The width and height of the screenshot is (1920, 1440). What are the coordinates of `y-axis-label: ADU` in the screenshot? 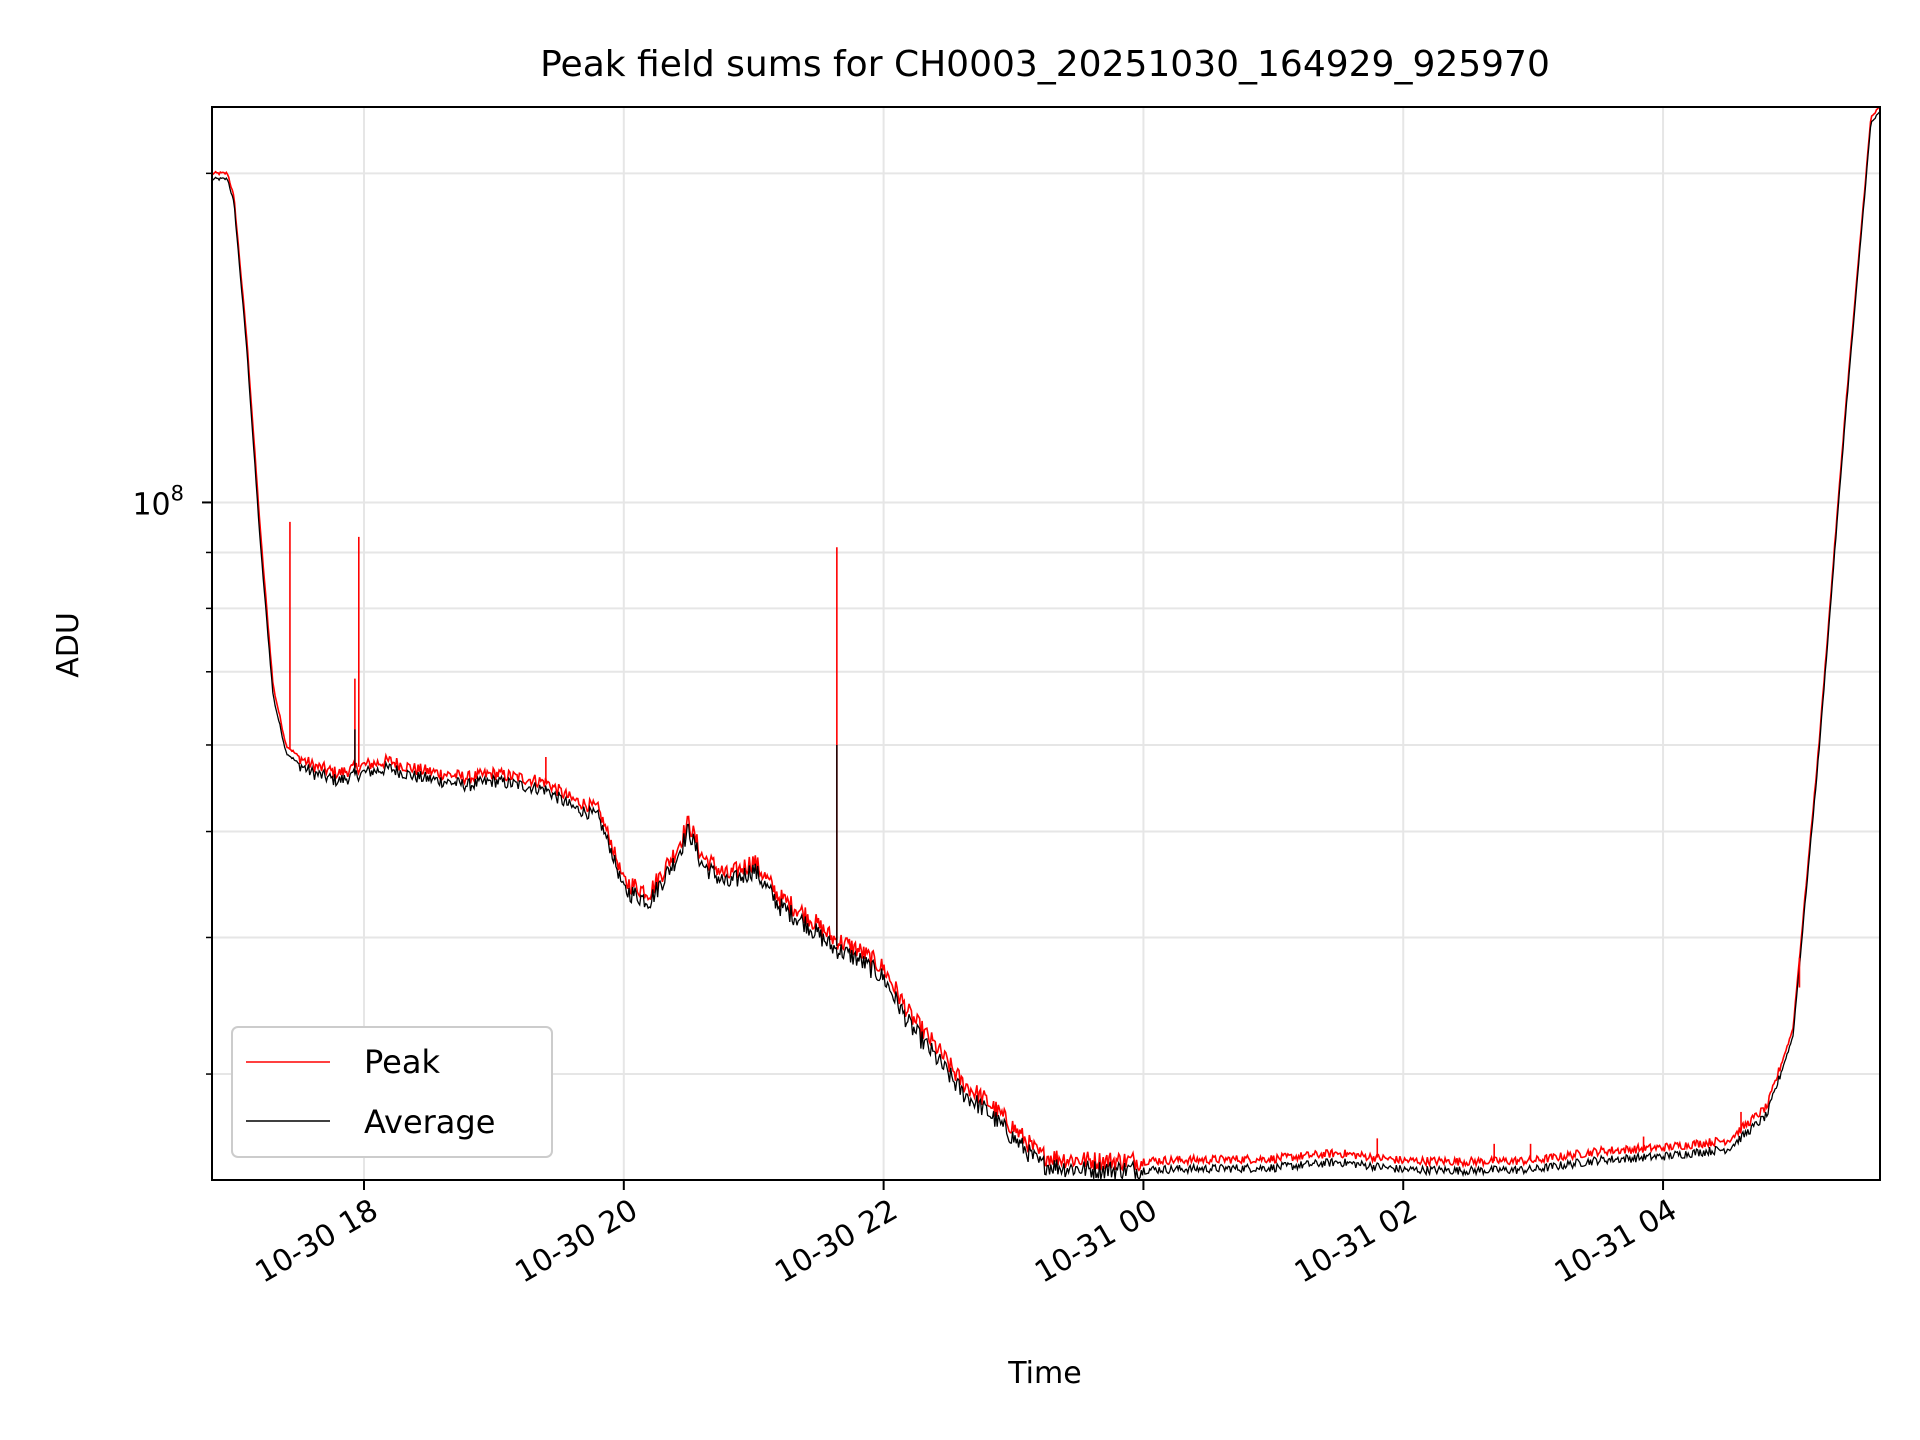 It's located at (68, 645).